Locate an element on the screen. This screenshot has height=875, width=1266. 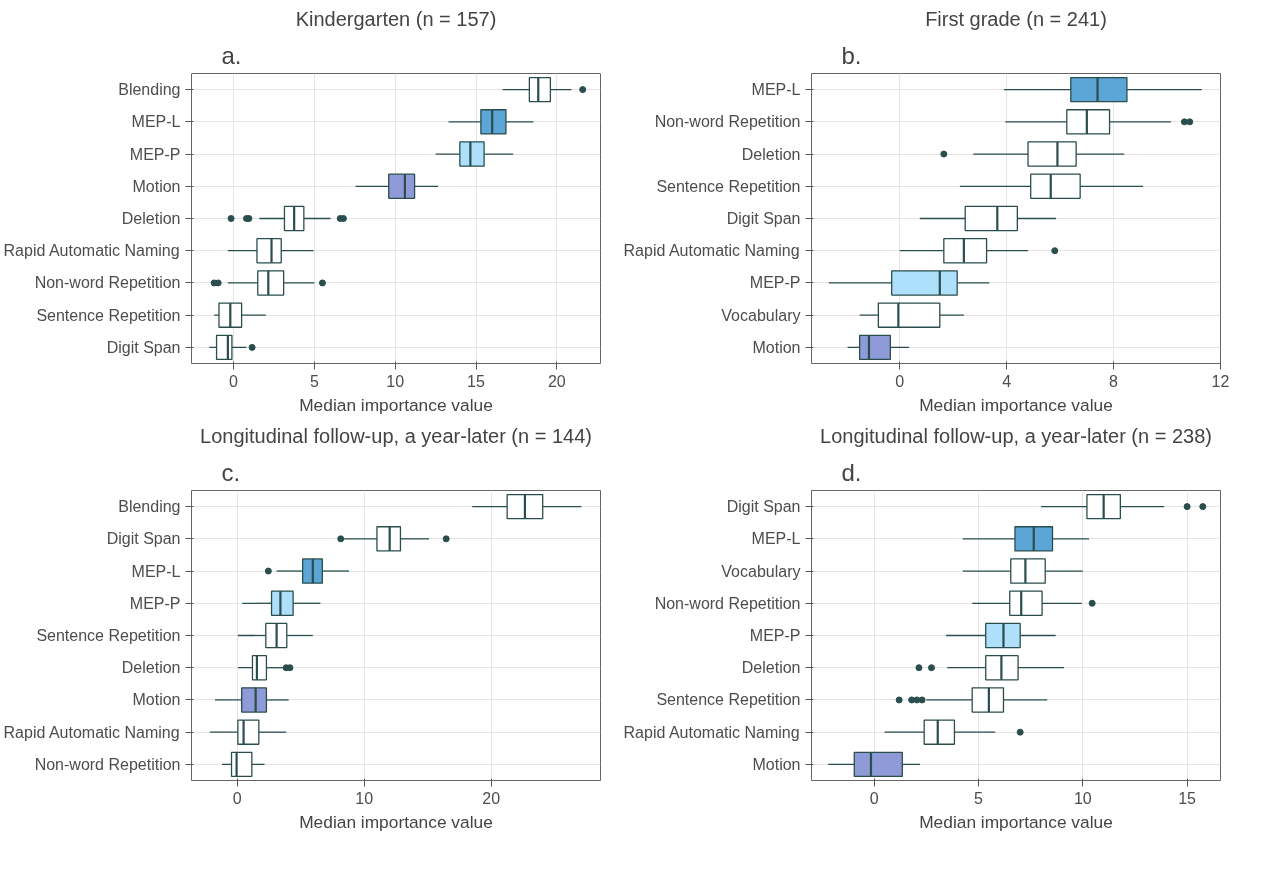
chart-title: First grade (n = 241) is located at coordinates (1016, 18).